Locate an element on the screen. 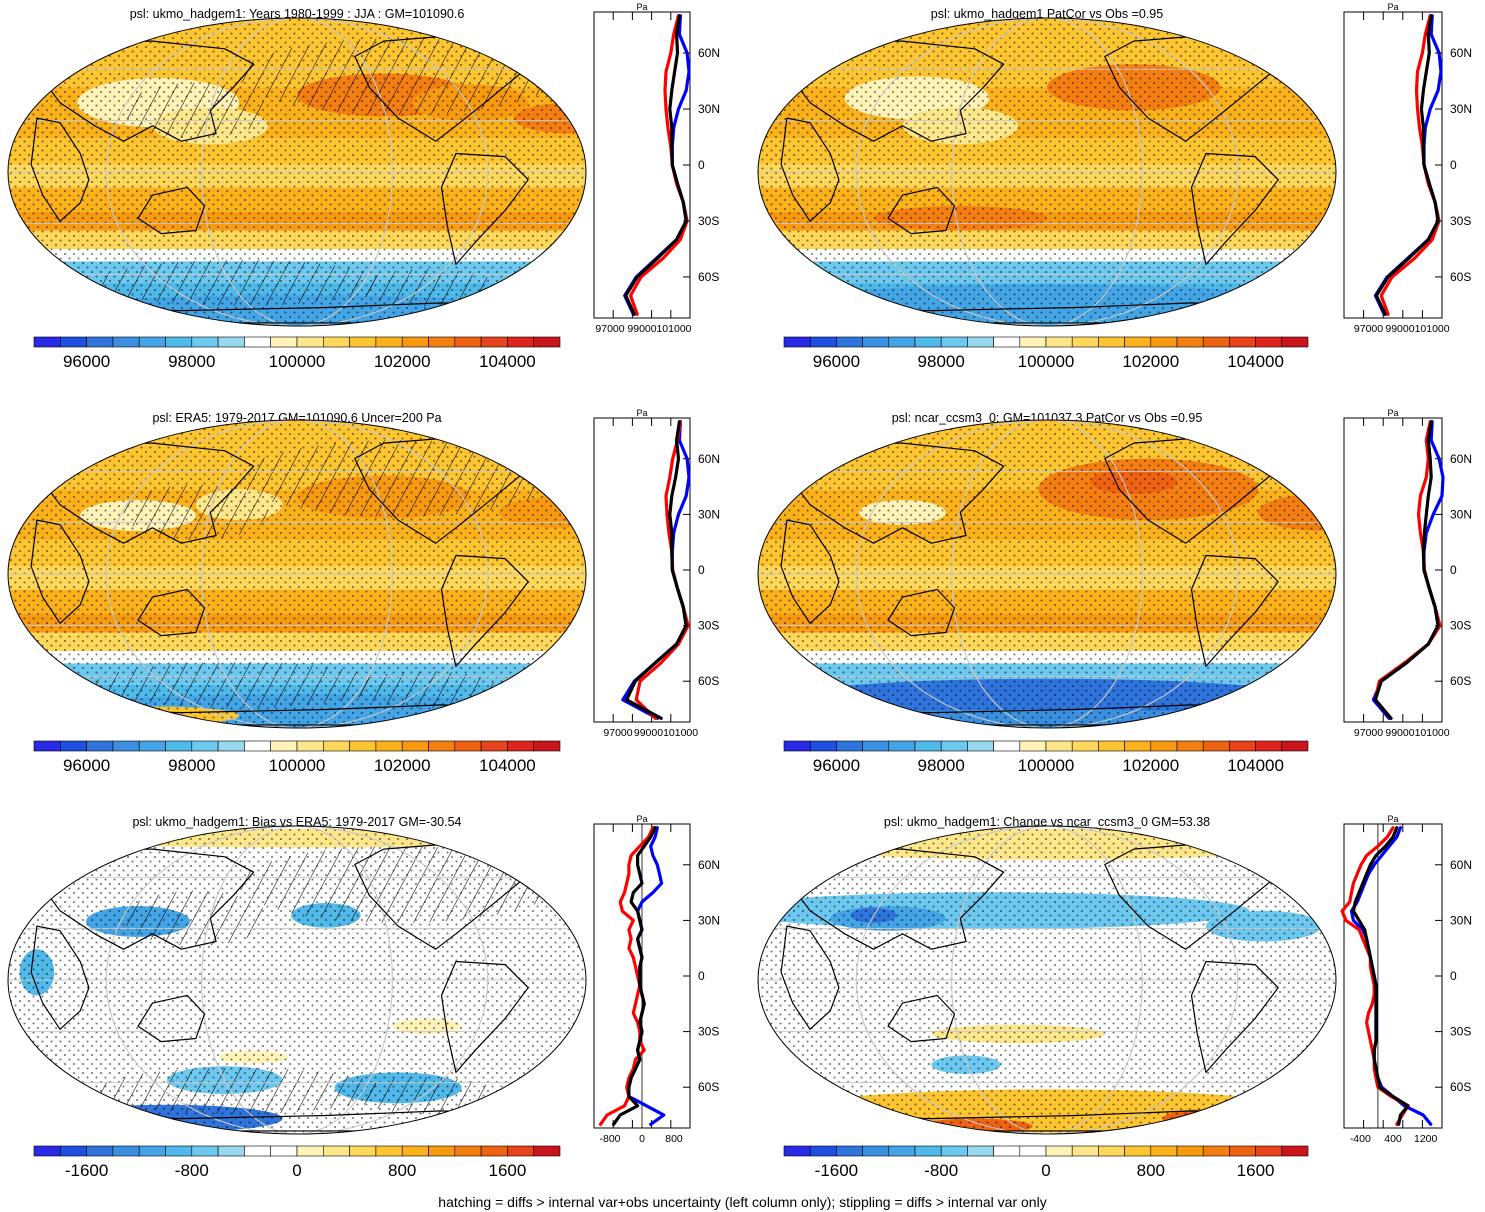  profile-y-tick-label: 0 is located at coordinates (1453, 976).